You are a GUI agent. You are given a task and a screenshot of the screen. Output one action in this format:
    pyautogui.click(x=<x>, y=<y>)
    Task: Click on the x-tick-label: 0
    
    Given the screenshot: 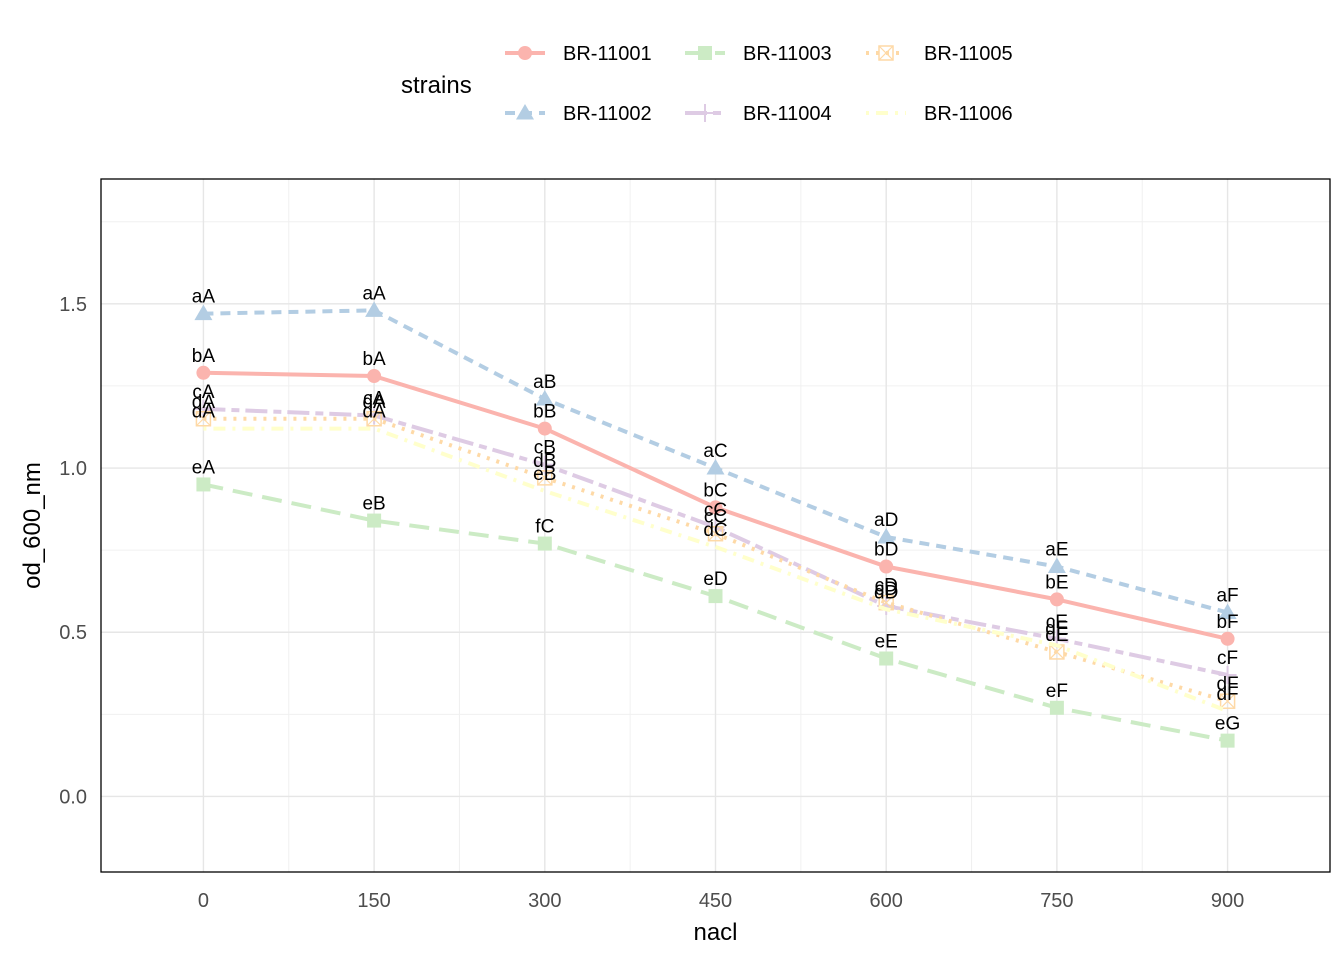 What is the action you would take?
    pyautogui.click(x=203, y=901)
    